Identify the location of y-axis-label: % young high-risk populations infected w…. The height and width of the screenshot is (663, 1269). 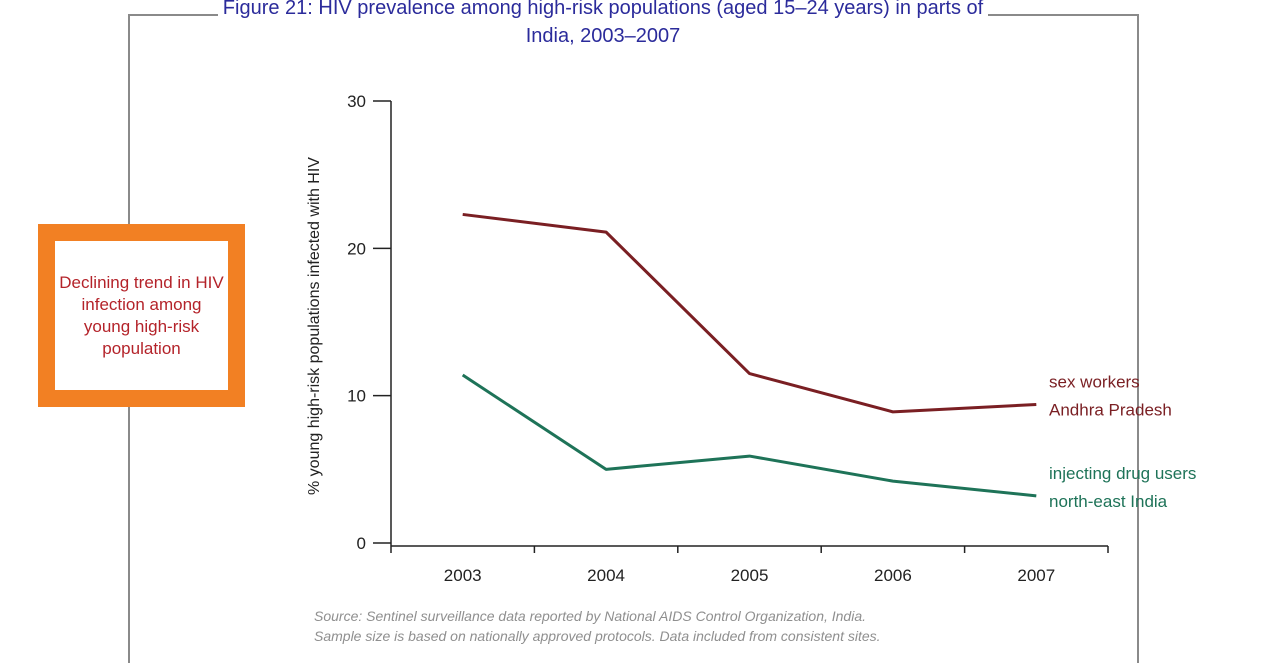
(314, 326).